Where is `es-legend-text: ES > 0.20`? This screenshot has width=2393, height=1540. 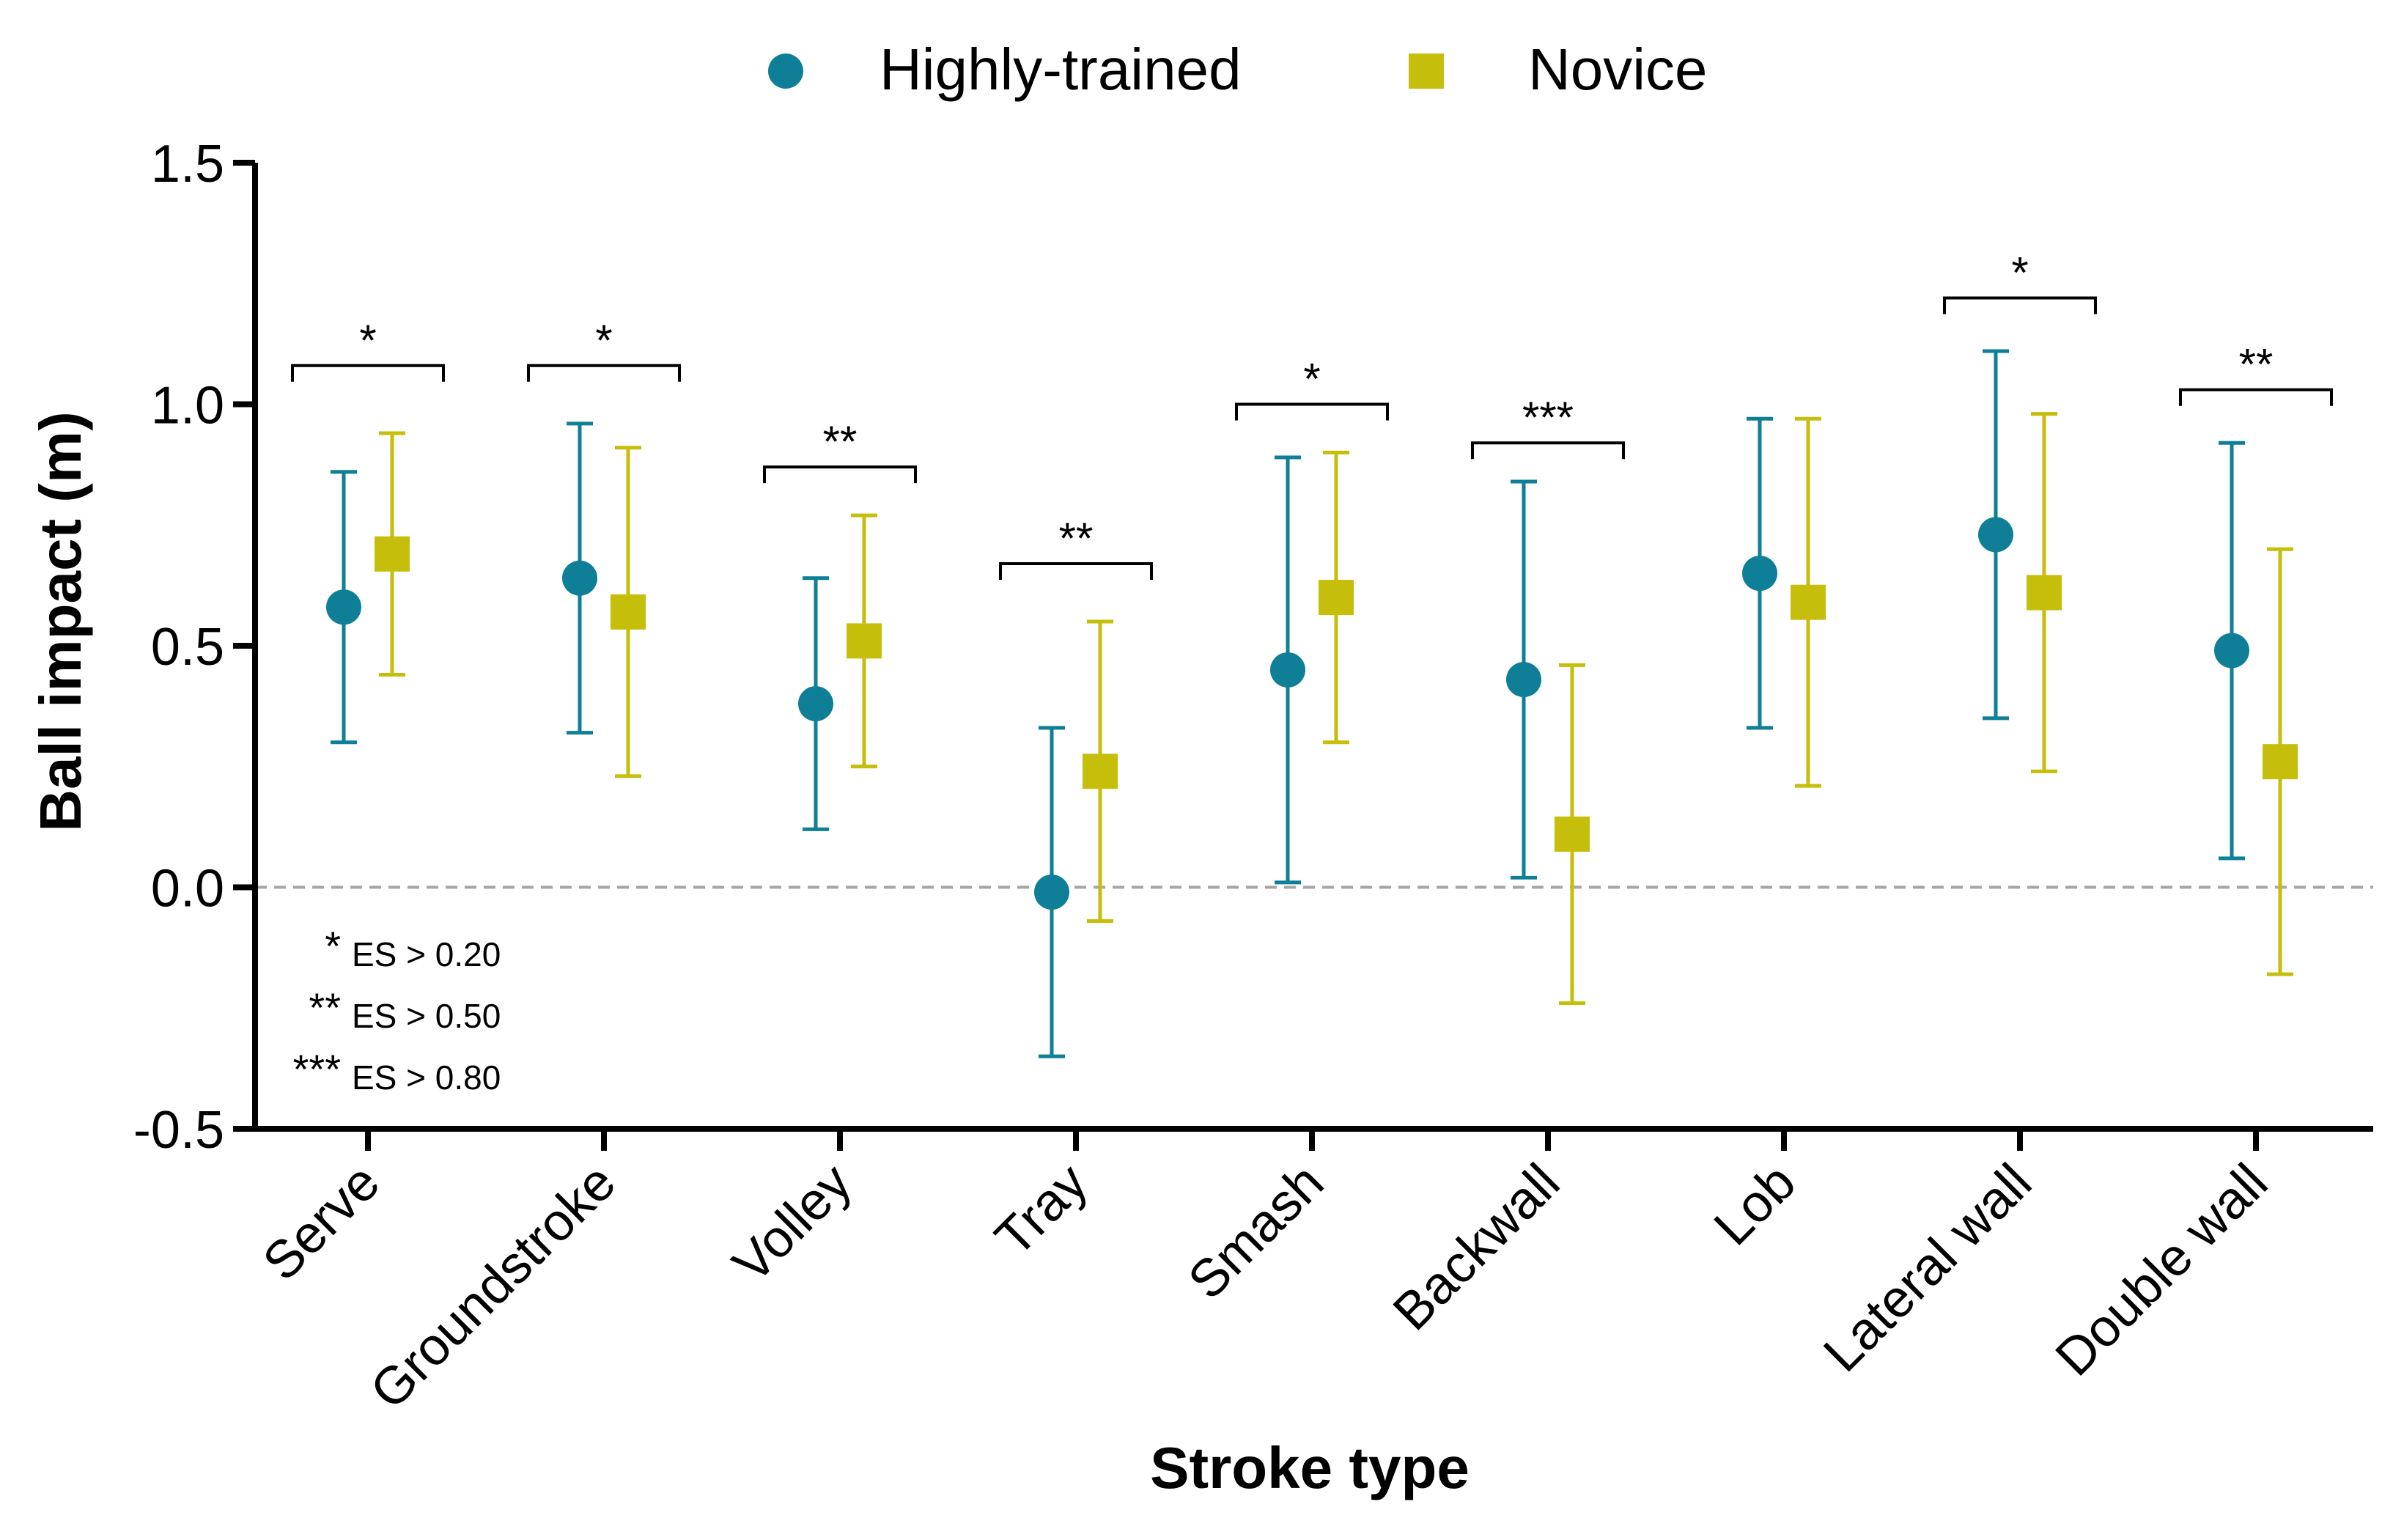 es-legend-text: ES > 0.20 is located at coordinates (426, 954).